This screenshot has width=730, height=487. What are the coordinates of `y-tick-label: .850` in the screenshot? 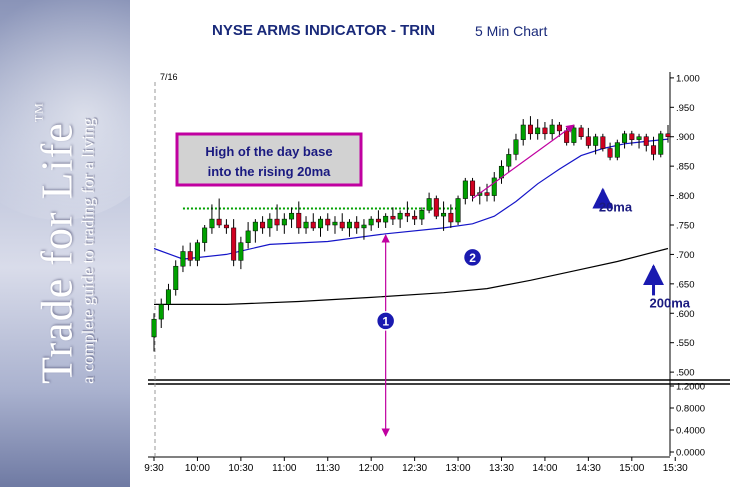 It's located at (685, 167).